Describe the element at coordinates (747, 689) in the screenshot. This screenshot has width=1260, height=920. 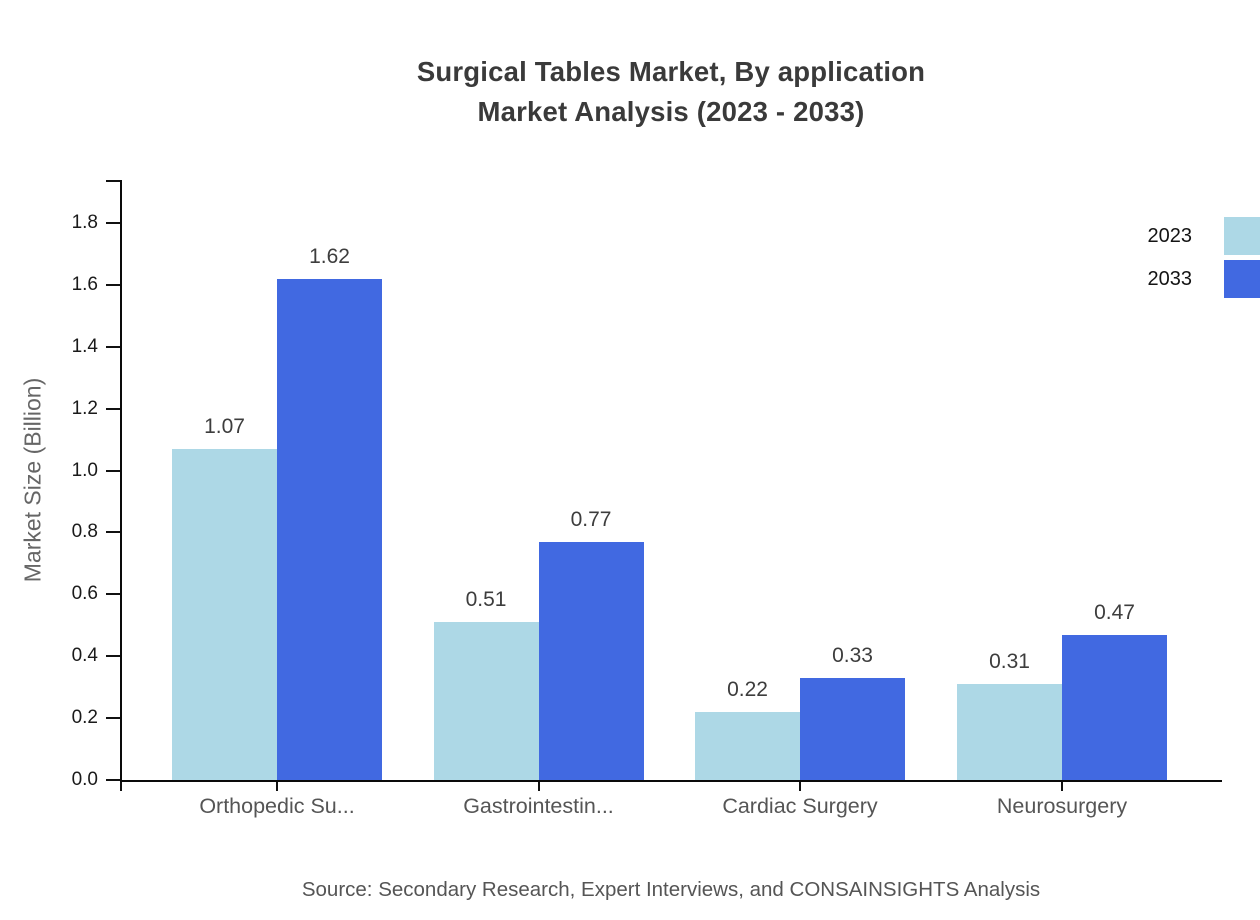
I see `bar-value-label: 0.22` at that location.